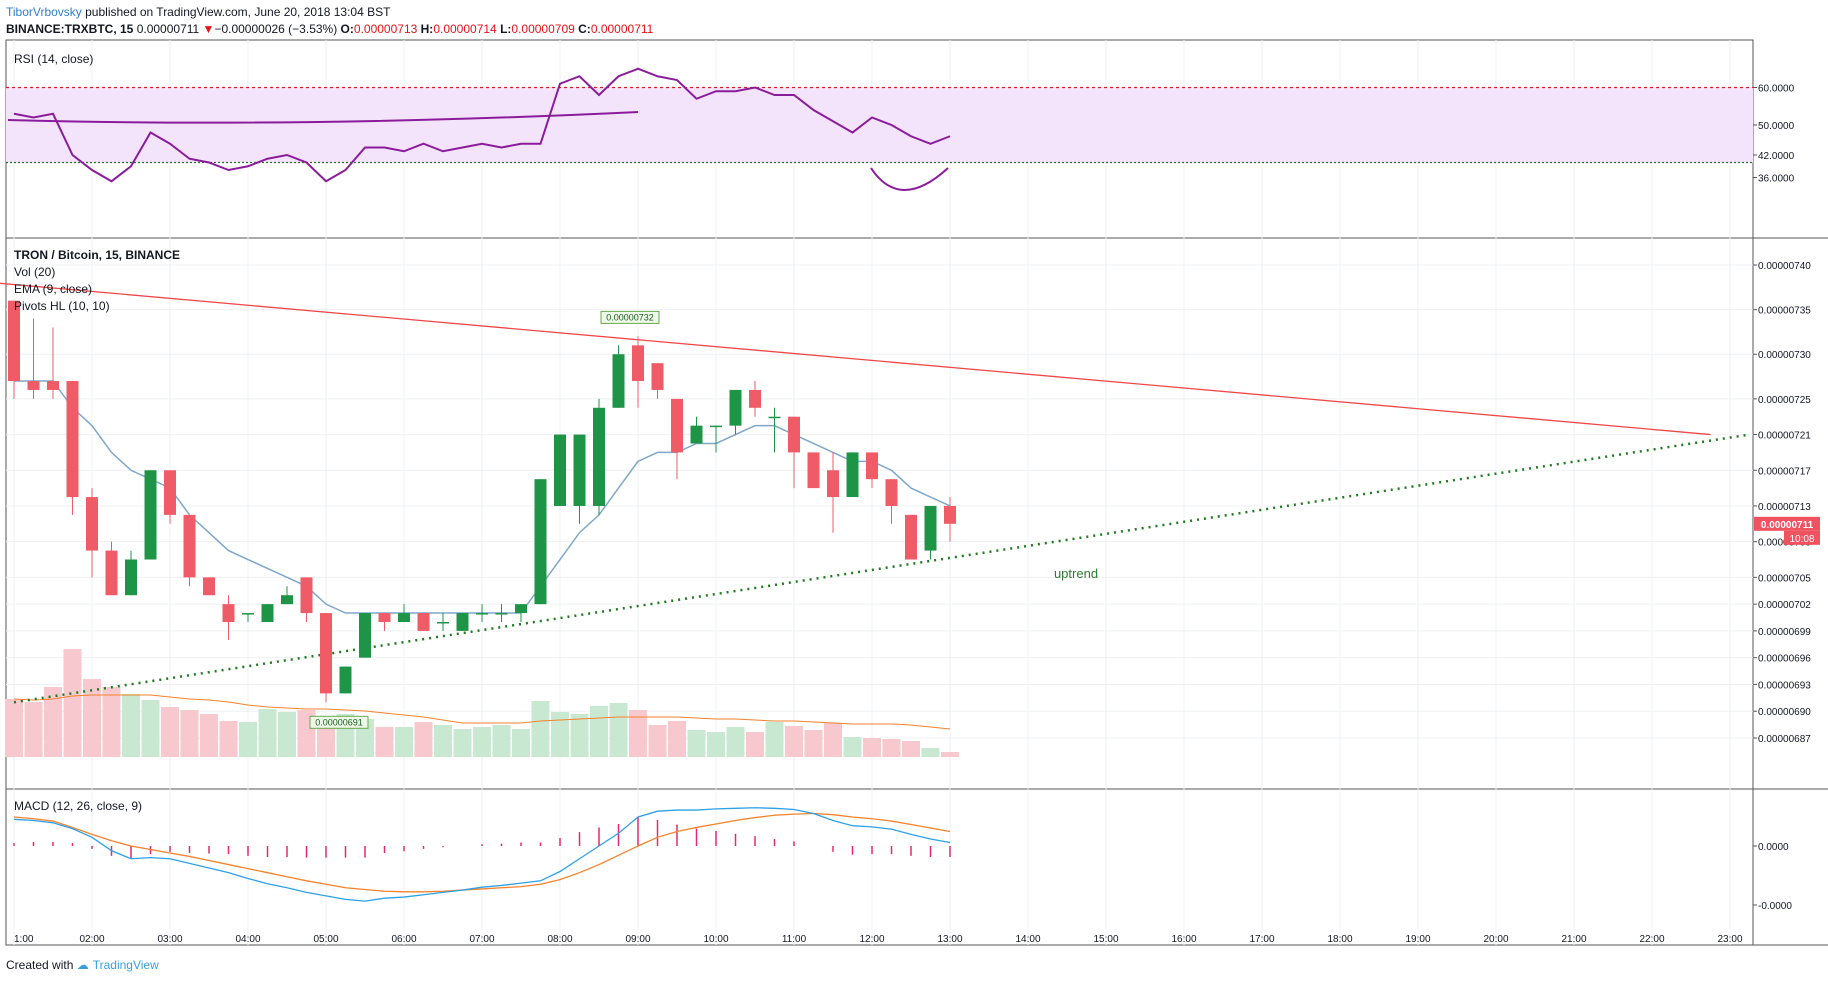  Describe the element at coordinates (125, 965) in the screenshot. I see `tradingview-link: TradingView` at that location.